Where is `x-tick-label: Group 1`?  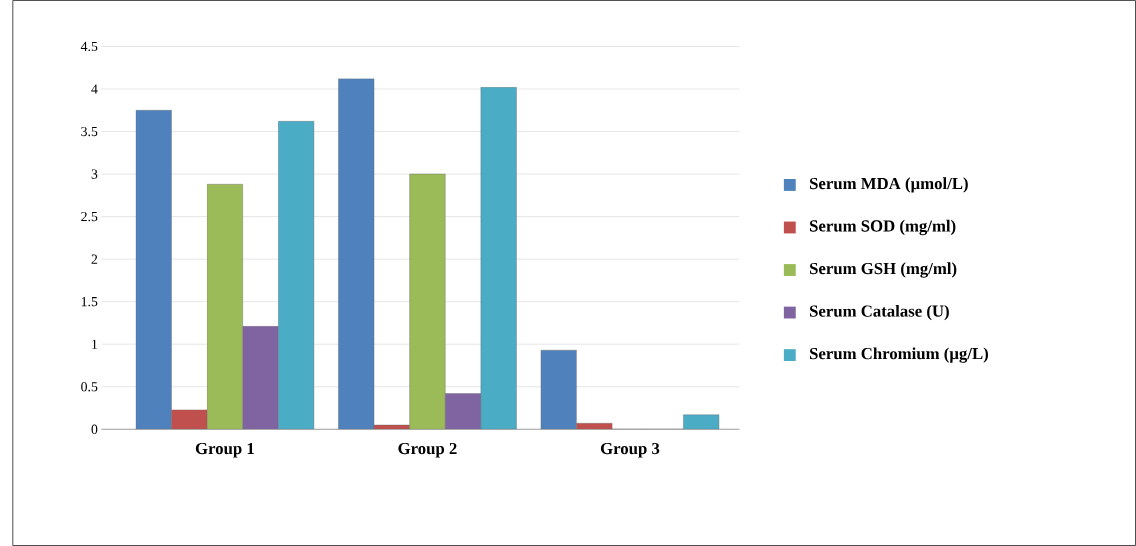
x-tick-label: Group 1 is located at coordinates (224, 450).